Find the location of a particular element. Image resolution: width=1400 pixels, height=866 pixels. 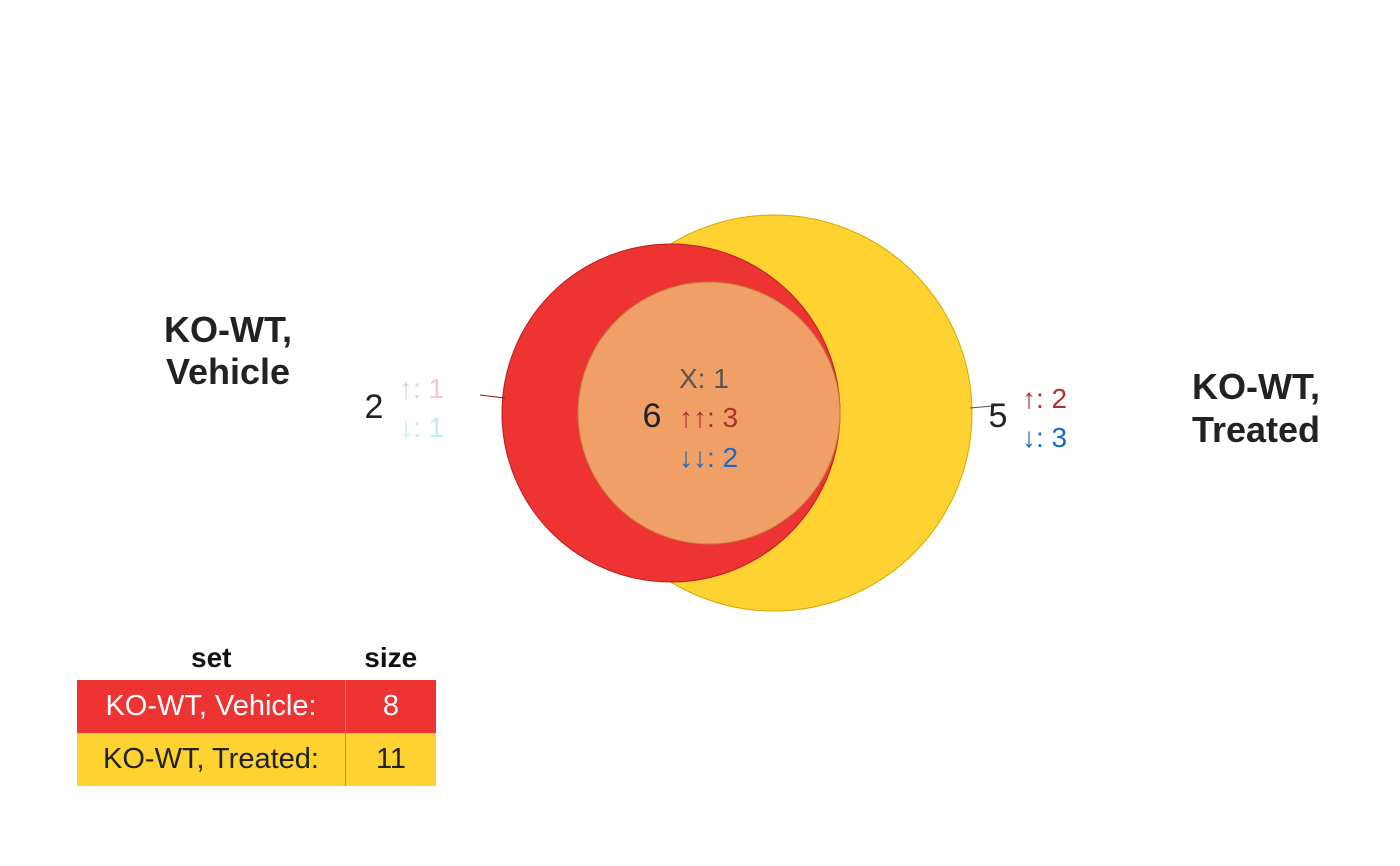

set-title-vehicle-line1: KO-WT, is located at coordinates (228, 329).